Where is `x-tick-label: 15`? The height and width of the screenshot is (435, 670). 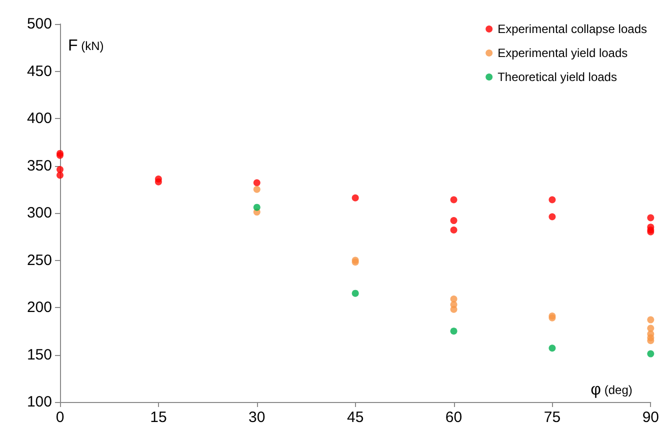
x-tick-label: 15 is located at coordinates (158, 417).